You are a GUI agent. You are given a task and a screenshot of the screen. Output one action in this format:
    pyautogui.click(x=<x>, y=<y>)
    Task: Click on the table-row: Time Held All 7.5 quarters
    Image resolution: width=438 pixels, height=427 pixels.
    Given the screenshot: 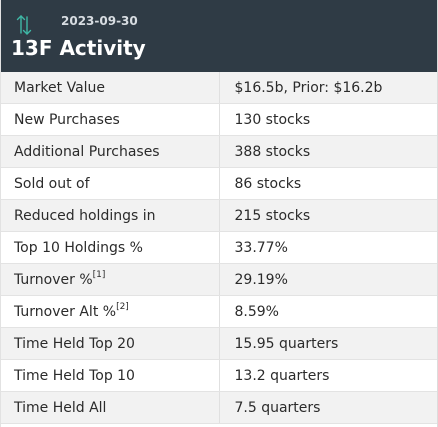 What is the action you would take?
    pyautogui.click(x=219, y=407)
    